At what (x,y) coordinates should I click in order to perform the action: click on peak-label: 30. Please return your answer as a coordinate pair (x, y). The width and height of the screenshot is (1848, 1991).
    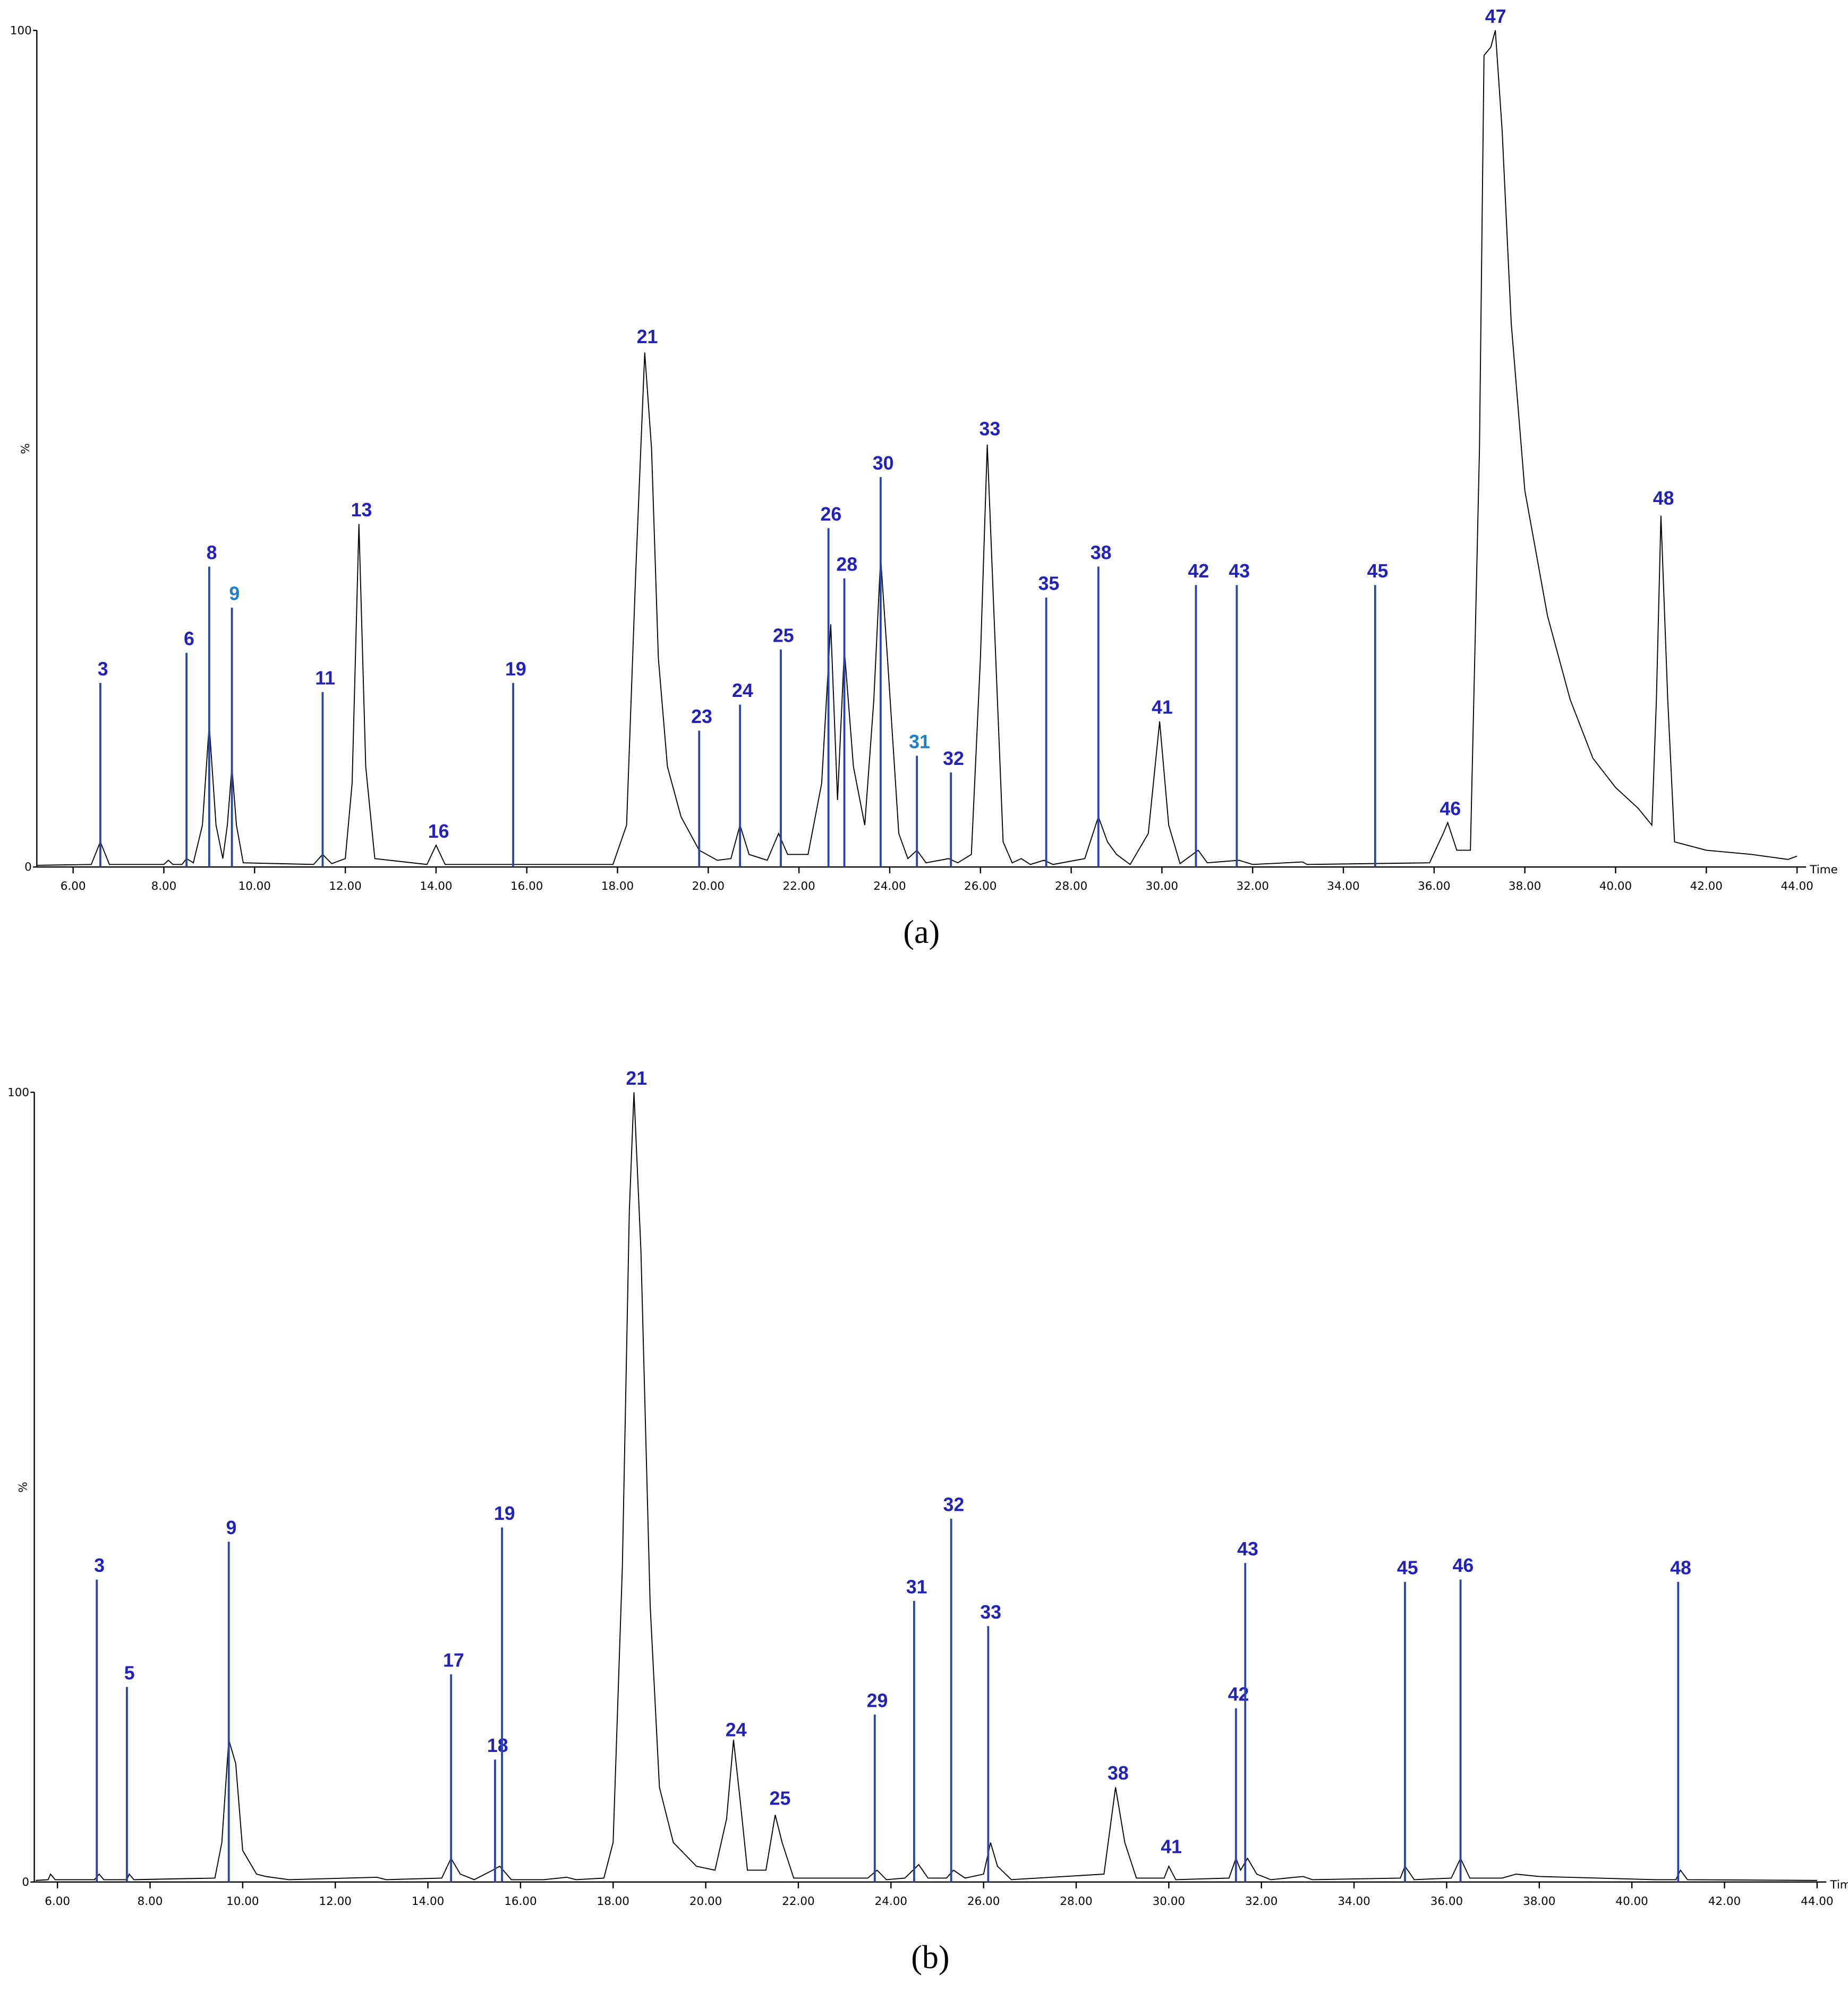
    Looking at the image, I should click on (883, 464).